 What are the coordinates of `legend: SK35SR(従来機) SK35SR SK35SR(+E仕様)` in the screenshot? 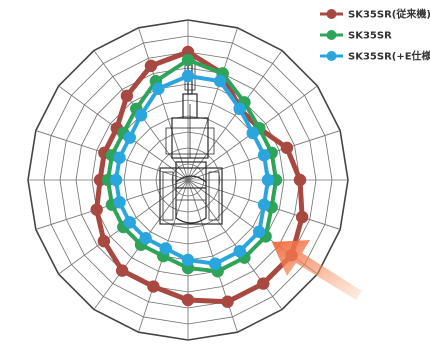 It's located at (375, 35).